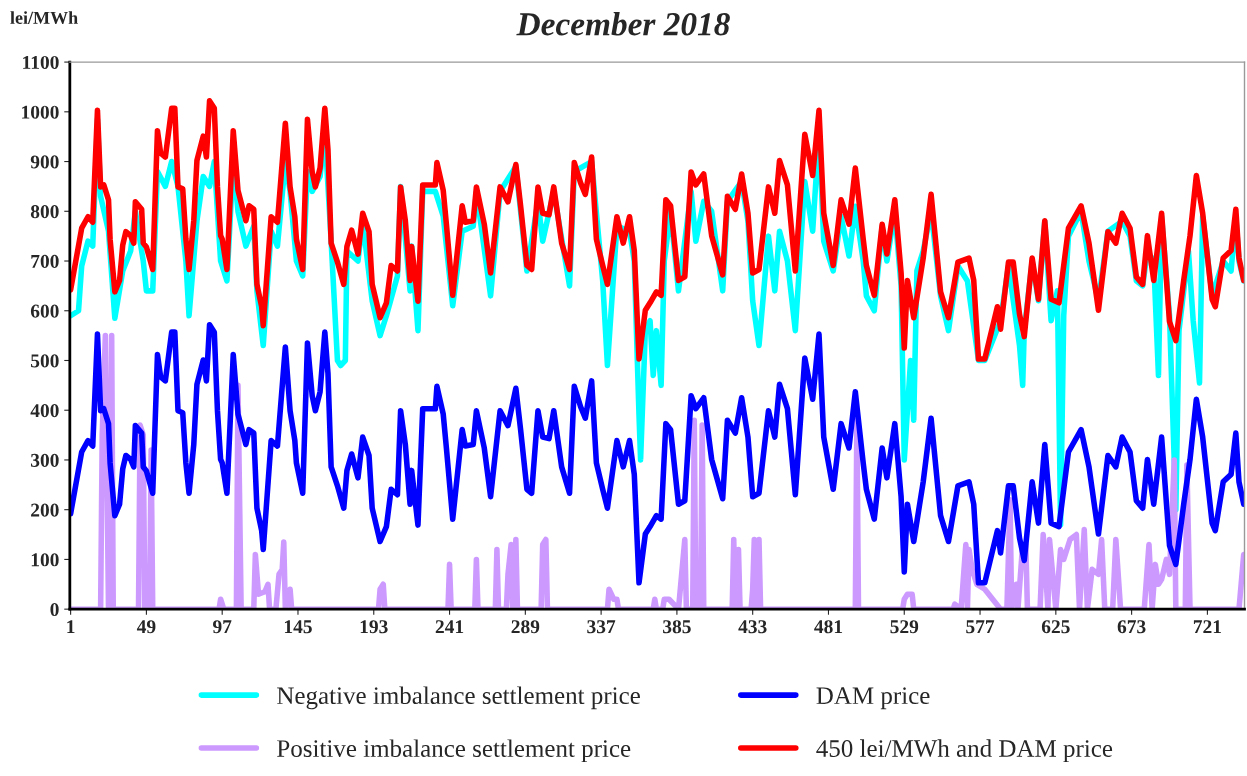  Describe the element at coordinates (44, 411) in the screenshot. I see `y-tick-label: 400` at that location.